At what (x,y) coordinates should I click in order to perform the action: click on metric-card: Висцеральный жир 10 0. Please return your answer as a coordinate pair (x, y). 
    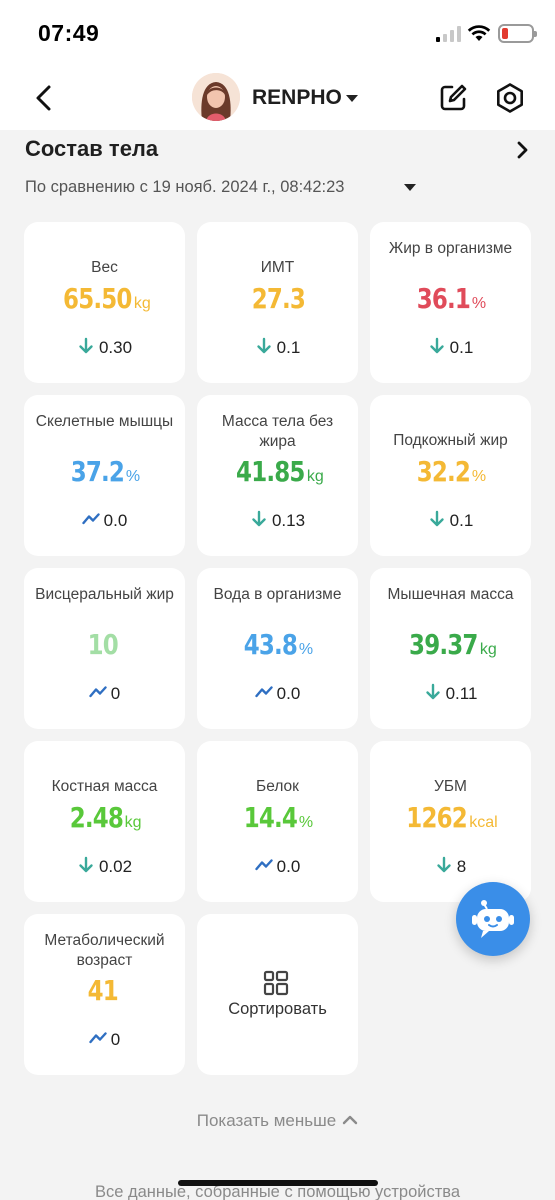
    Looking at the image, I should click on (104, 648).